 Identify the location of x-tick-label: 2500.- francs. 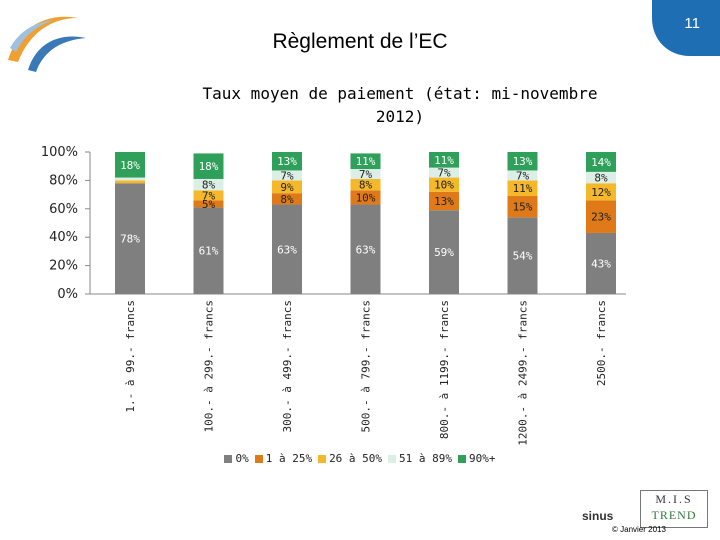
(601, 343).